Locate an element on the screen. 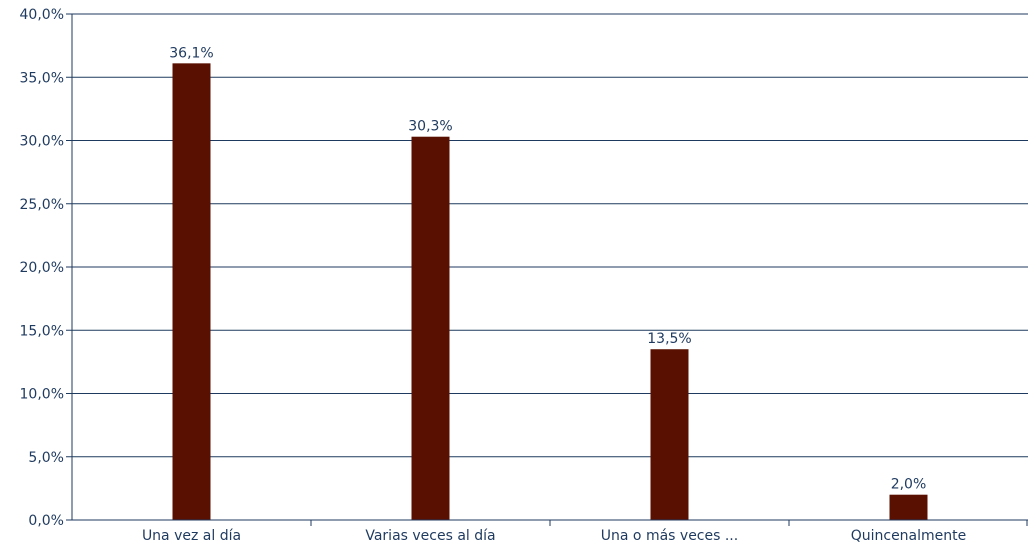 The height and width of the screenshot is (545, 1029). x-category-label: Quincenalmente is located at coordinates (909, 536).